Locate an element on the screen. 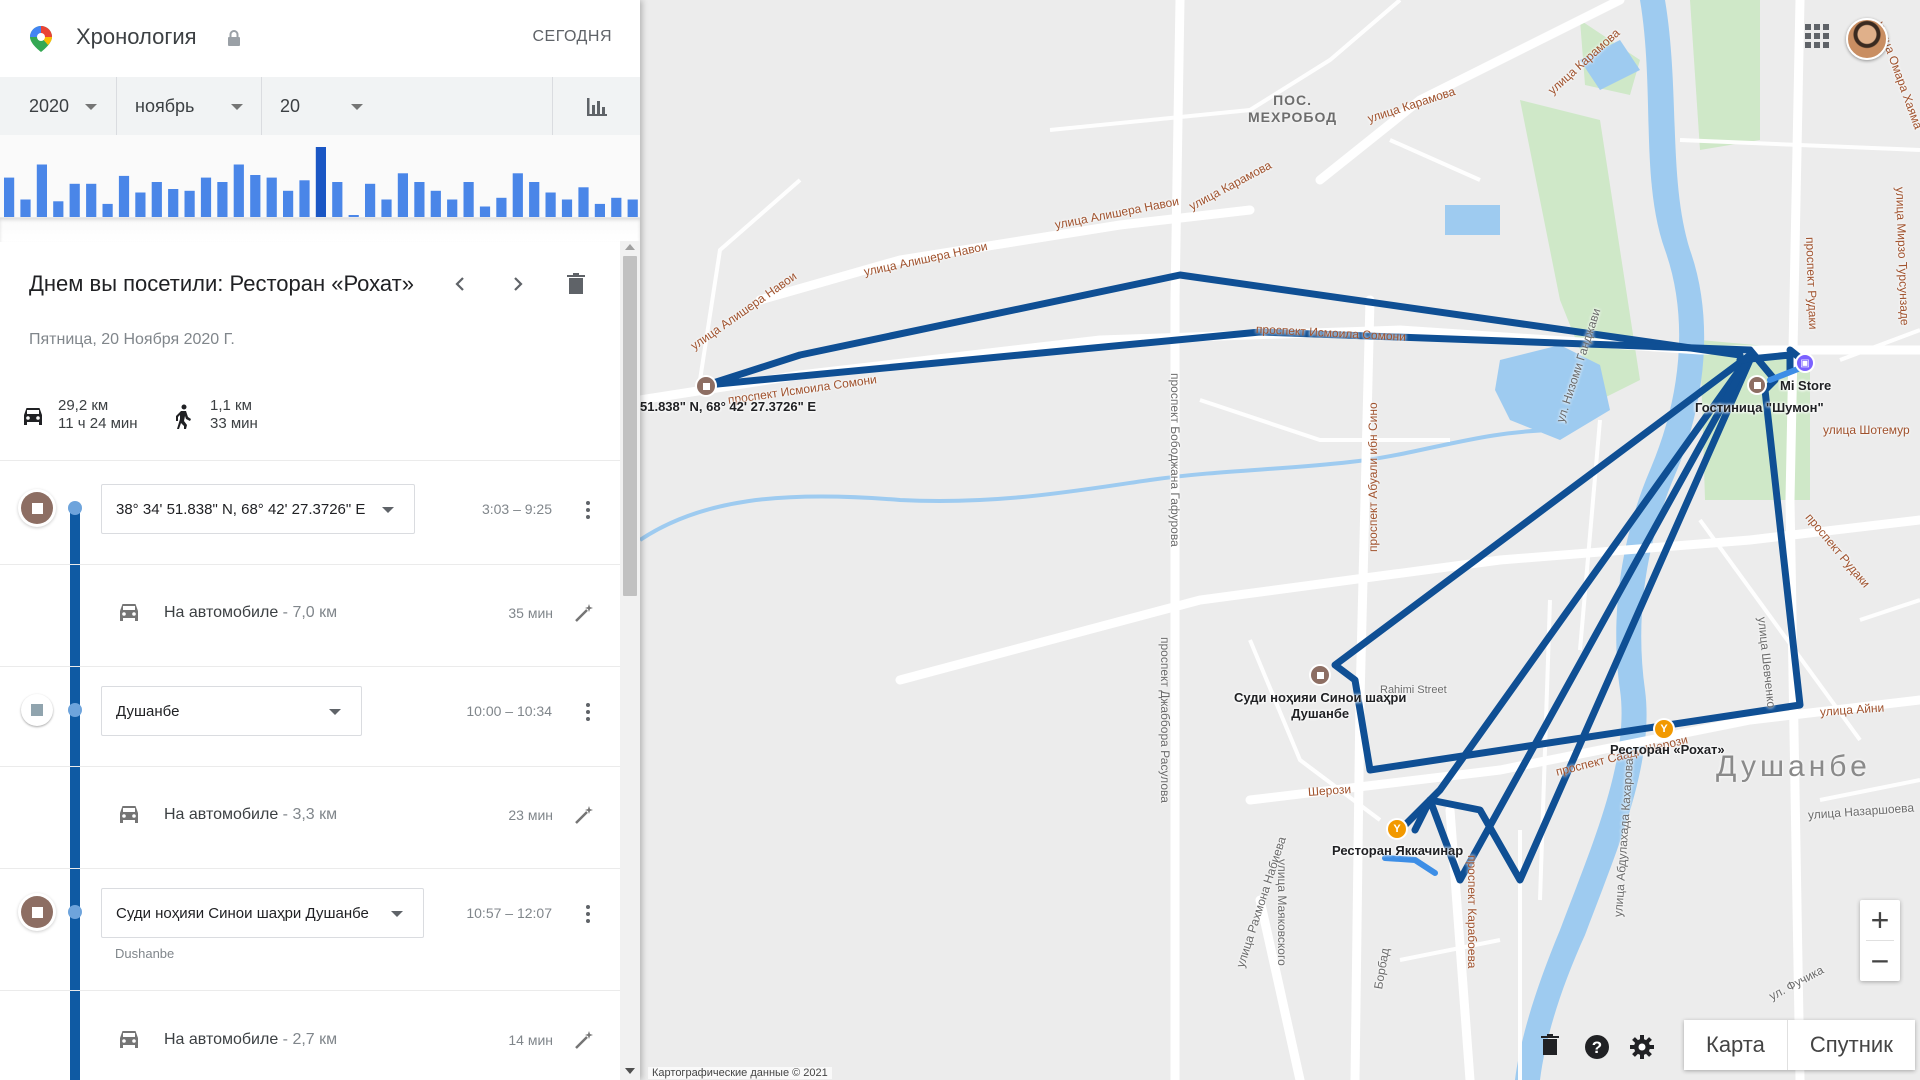  settings-gear-icon is located at coordinates (1642, 1047).